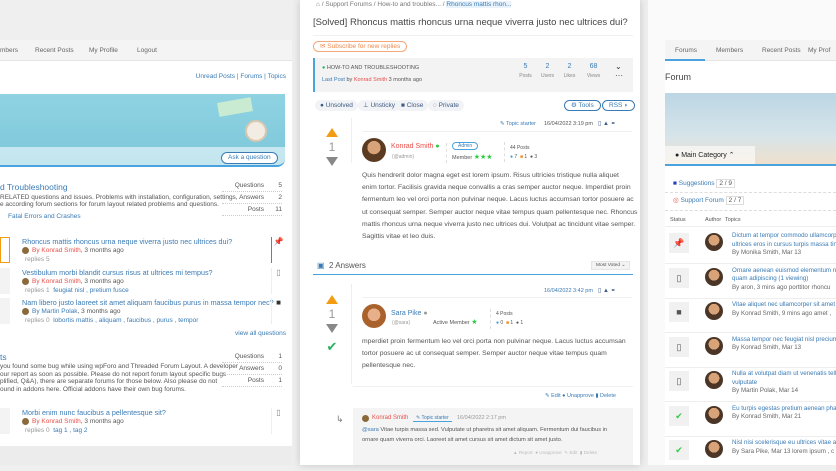 This screenshot has width=836, height=471. I want to click on close-button: ■ Close, so click(412, 105).